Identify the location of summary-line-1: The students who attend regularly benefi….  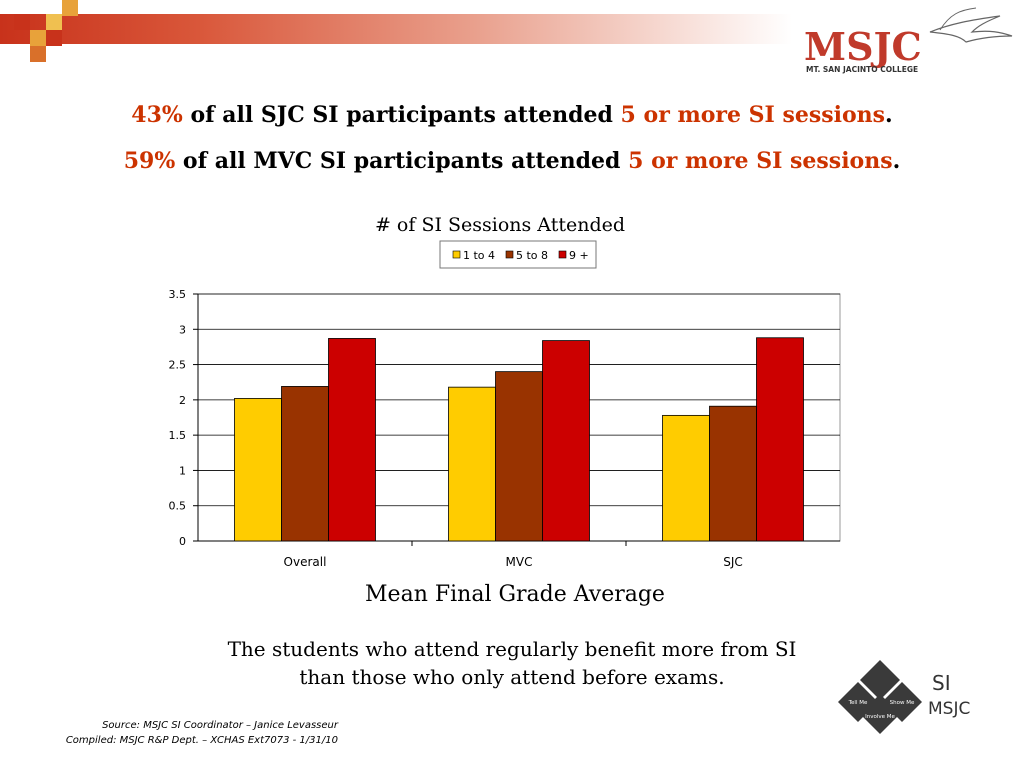
(512, 649).